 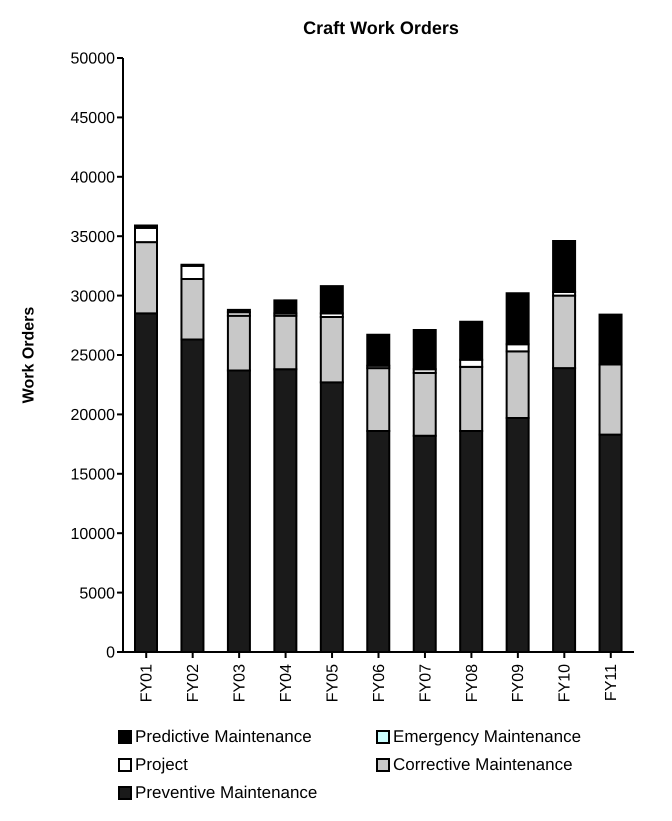 What do you see at coordinates (381, 28) in the screenshot?
I see `chart-title: Craft Work Orders` at bounding box center [381, 28].